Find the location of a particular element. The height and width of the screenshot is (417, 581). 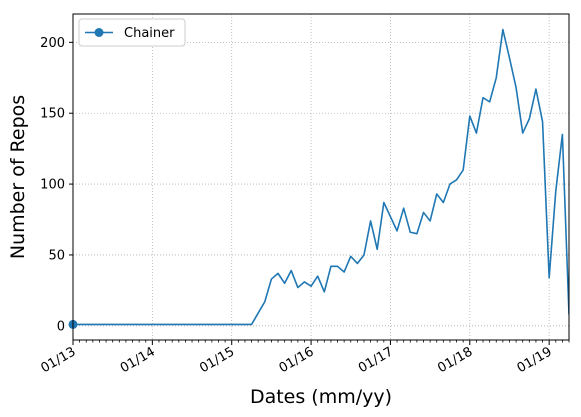

x-tick-label: 01/13 is located at coordinates (59, 360).